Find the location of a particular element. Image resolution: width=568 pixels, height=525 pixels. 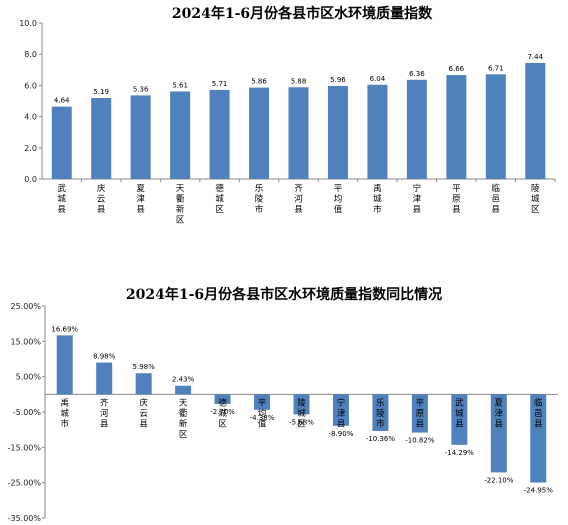

y-tick-label: -15.00% is located at coordinates (25, 447).